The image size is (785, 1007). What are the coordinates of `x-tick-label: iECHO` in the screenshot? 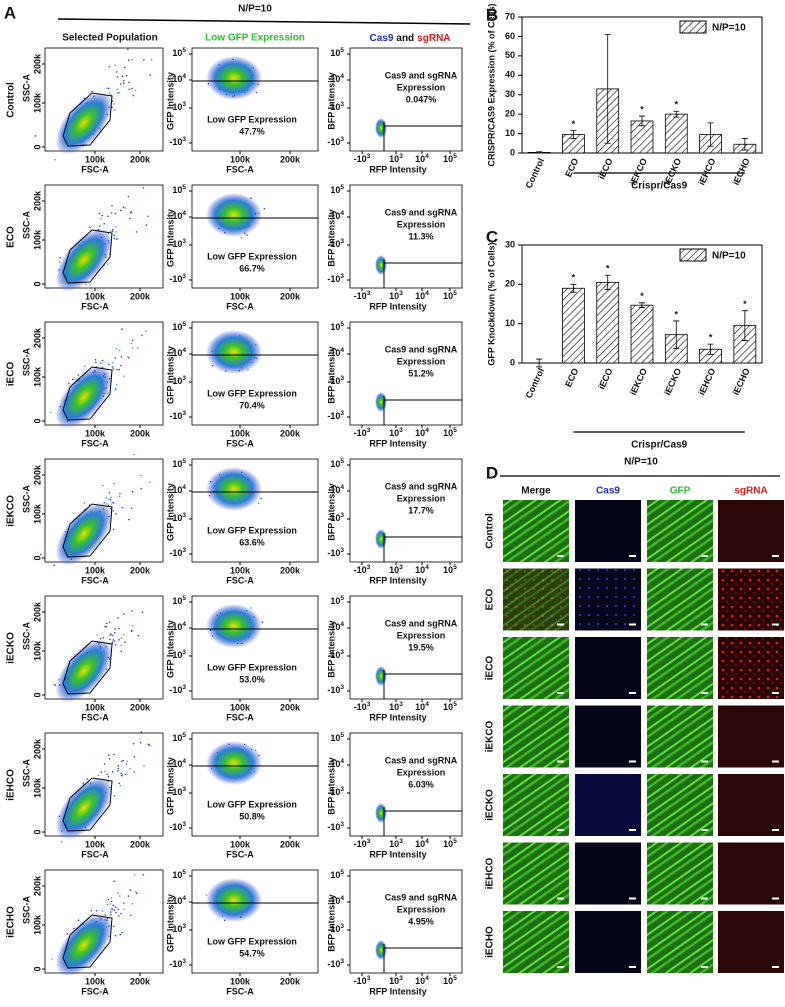 It's located at (741, 172).